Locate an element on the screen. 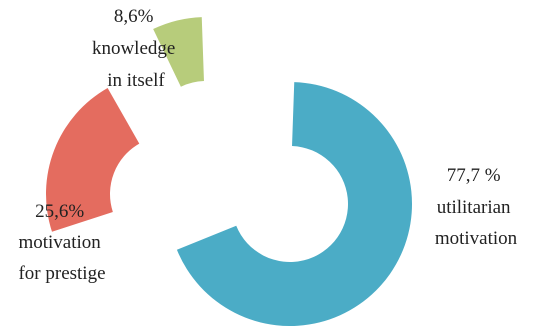 This screenshot has width=540, height=326. slice-label-utilitarian-line1: utilitarian is located at coordinates (474, 207).